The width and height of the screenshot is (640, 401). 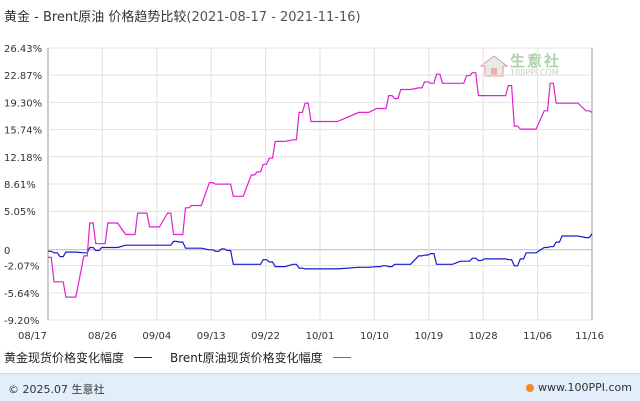 What do you see at coordinates (537, 336) in the screenshot?
I see `x-tick-label: 11/06` at bounding box center [537, 336].